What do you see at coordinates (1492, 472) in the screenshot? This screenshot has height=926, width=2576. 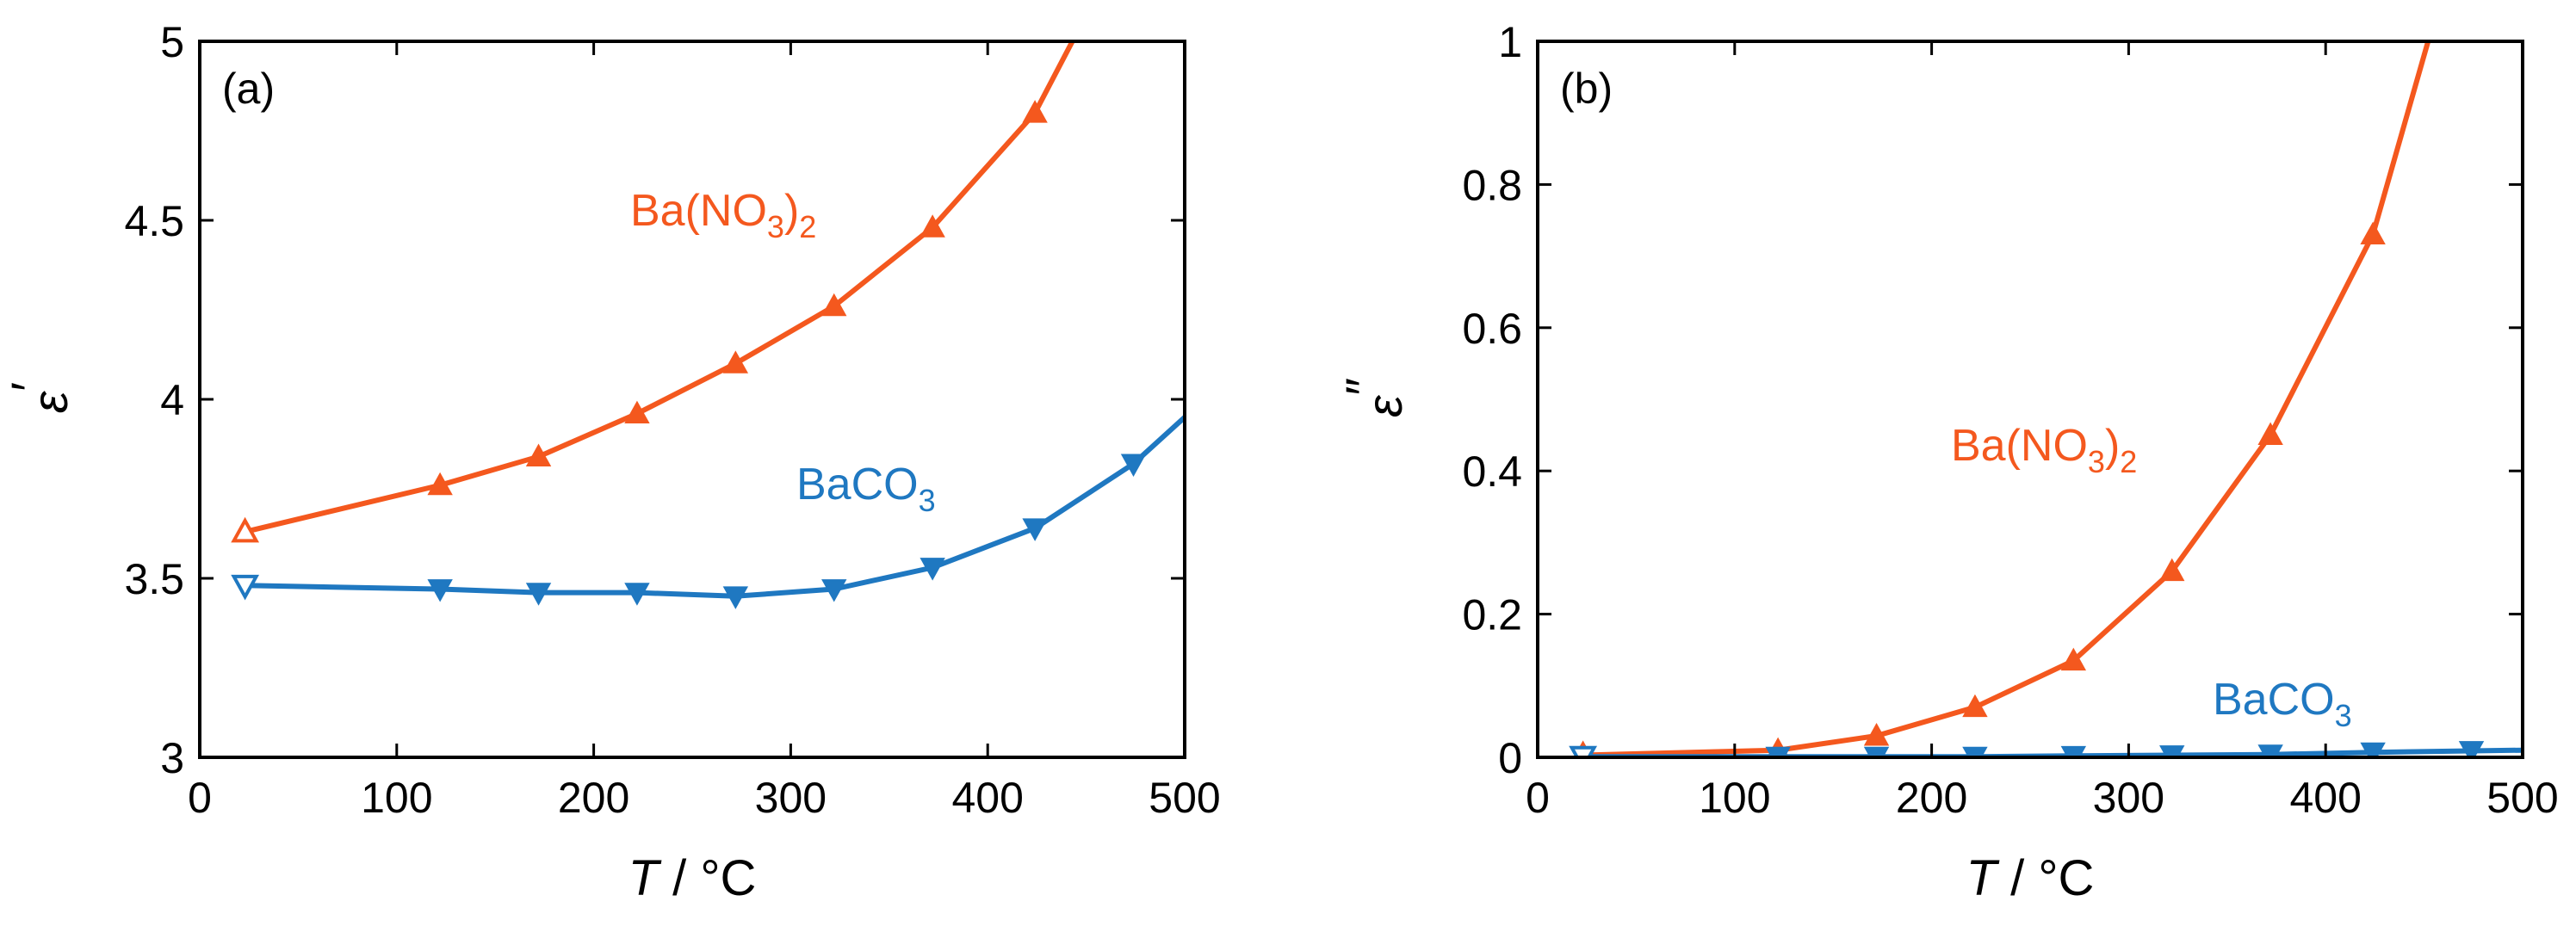 I see `y-tick-label: 0.4` at bounding box center [1492, 472].